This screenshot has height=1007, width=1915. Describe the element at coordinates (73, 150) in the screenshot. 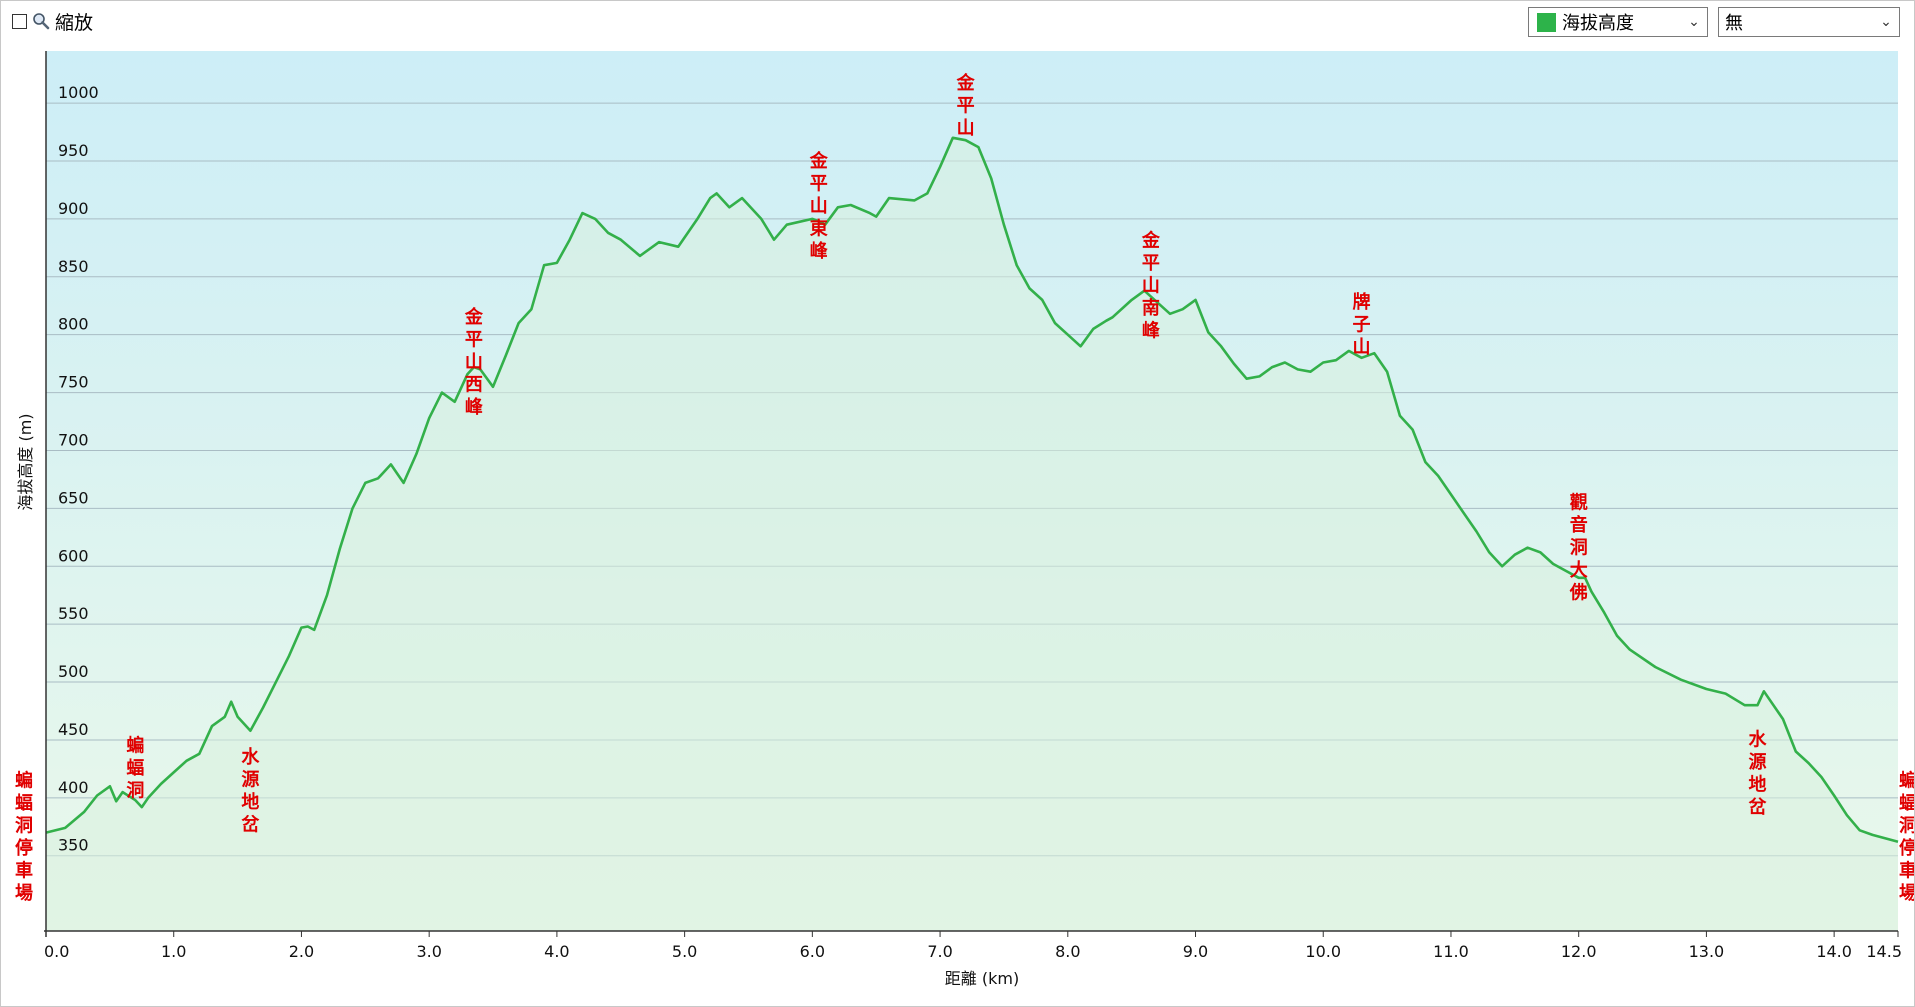

I see `y-tick-label: 950` at that location.